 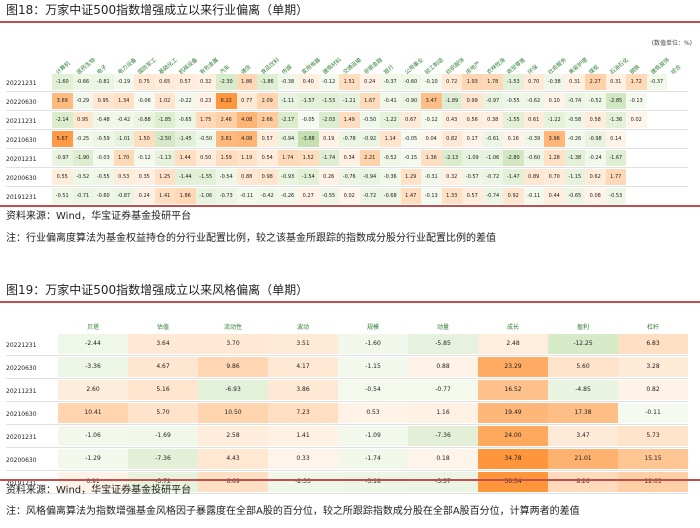 What do you see at coordinates (163, 436) in the screenshot?
I see `value-cell: -1.69` at bounding box center [163, 436].